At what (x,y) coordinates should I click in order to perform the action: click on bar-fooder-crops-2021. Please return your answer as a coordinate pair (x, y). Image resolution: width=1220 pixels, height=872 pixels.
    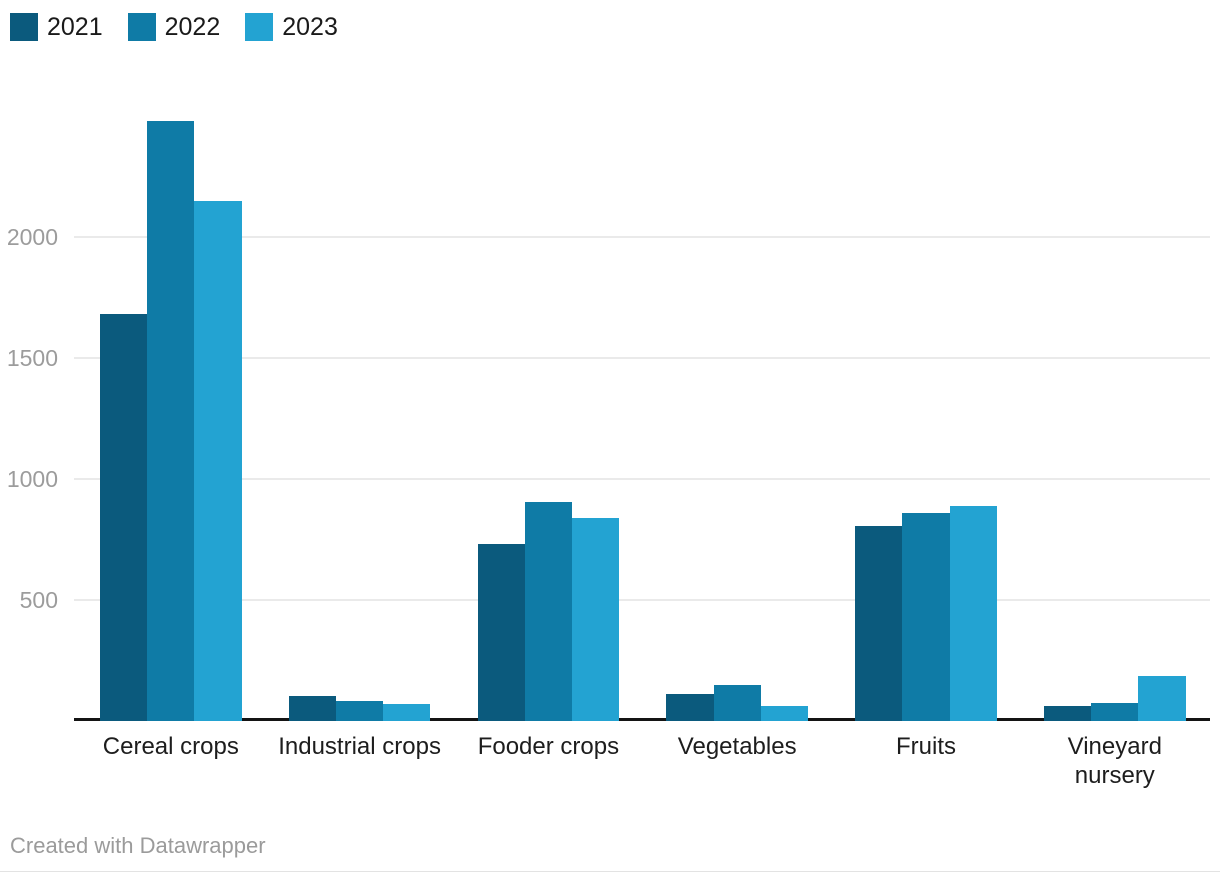
    Looking at the image, I should click on (501, 632).